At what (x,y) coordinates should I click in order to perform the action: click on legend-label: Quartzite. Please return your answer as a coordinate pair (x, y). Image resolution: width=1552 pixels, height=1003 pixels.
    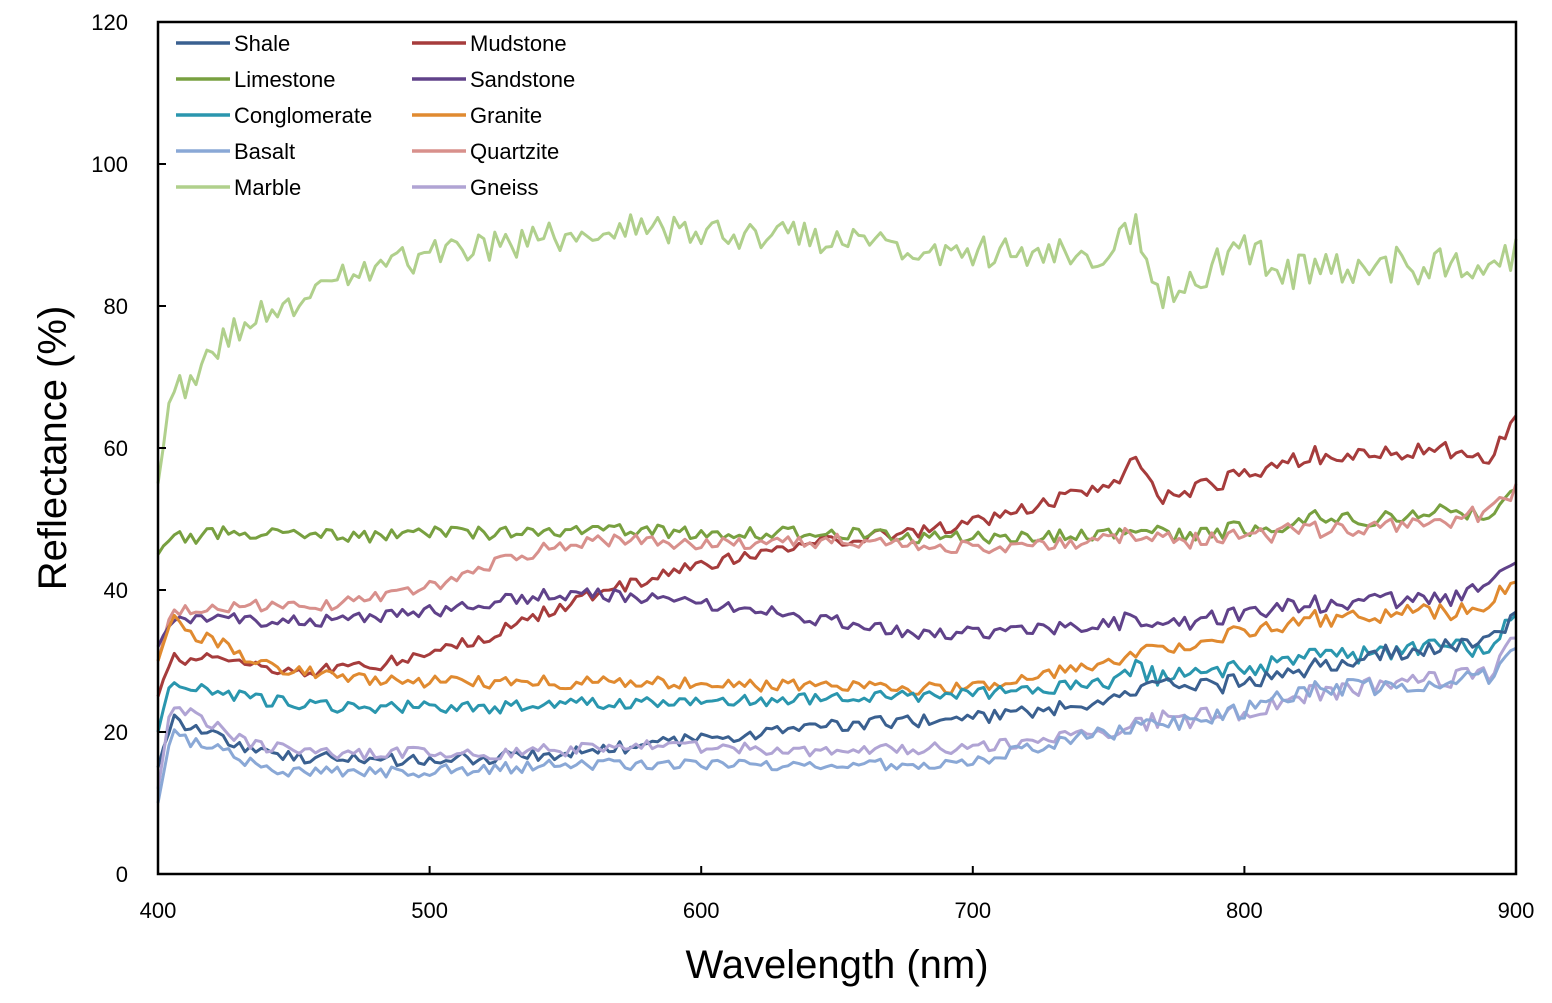
    Looking at the image, I should click on (514, 151).